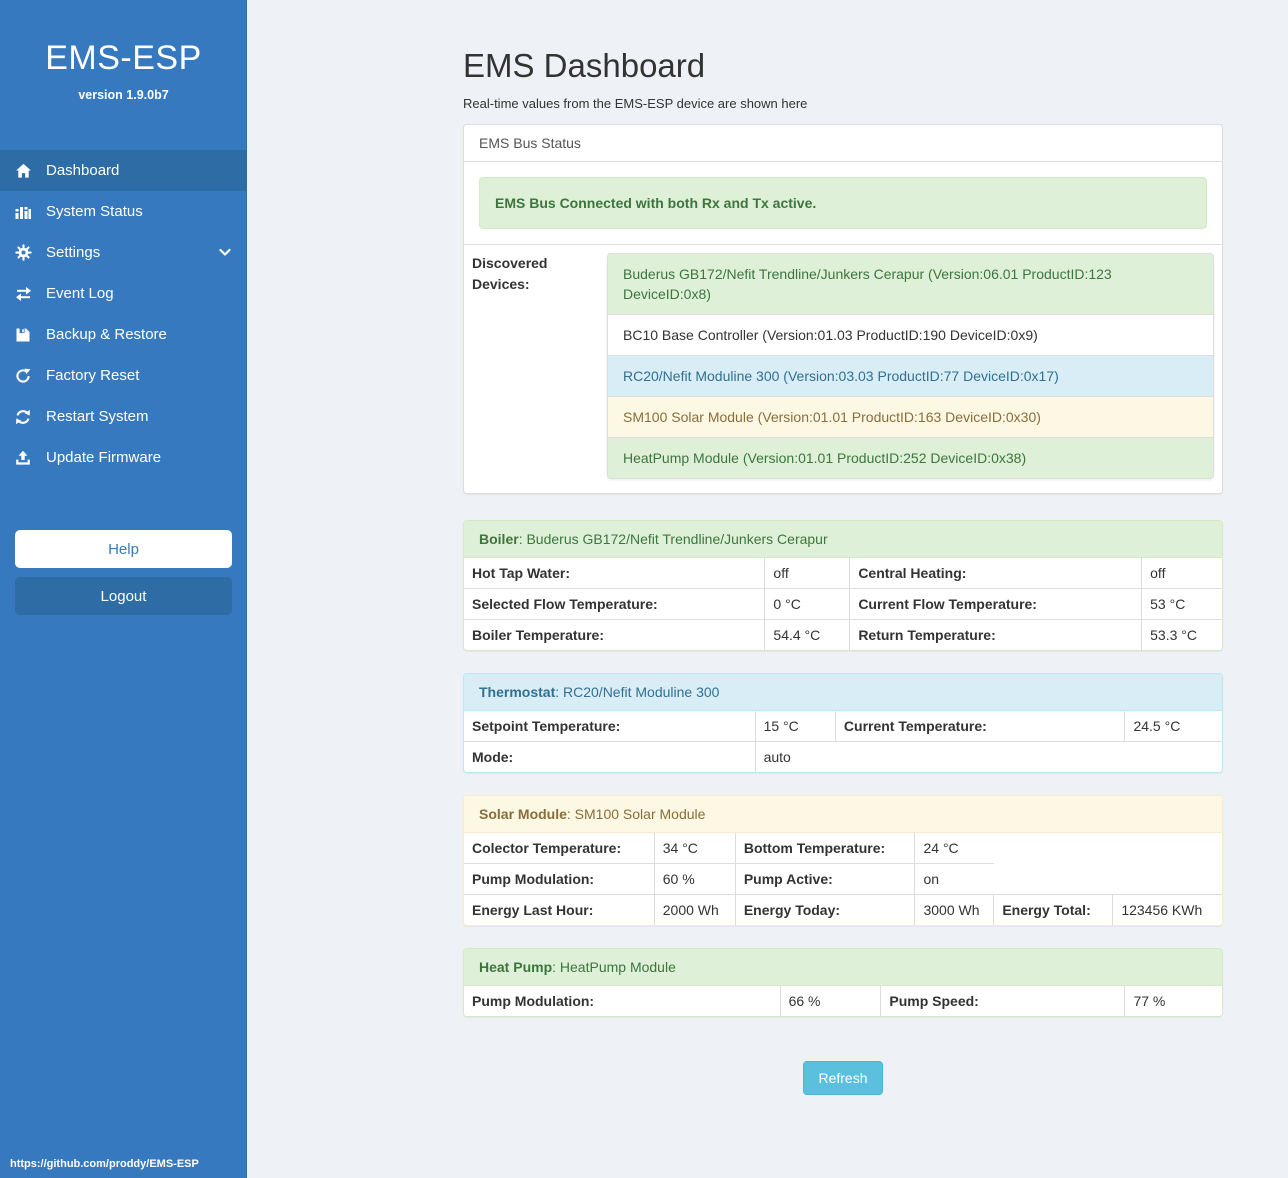  I want to click on sidebar-item-event-log: Event Log, so click(123, 293).